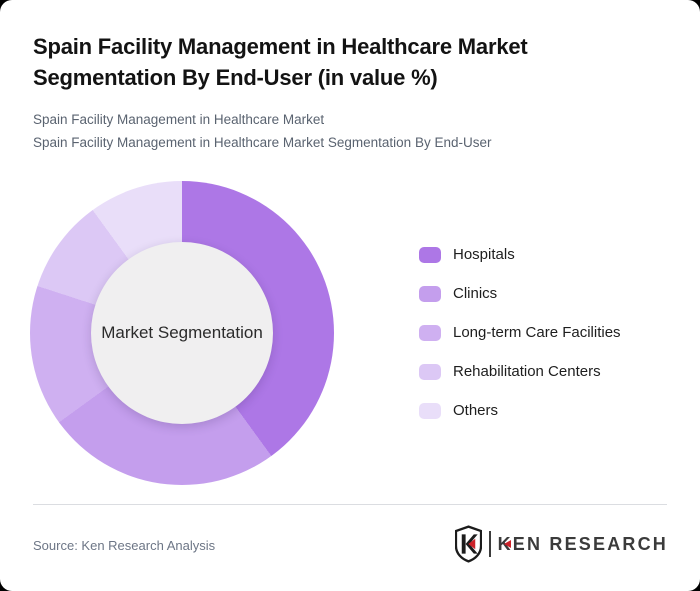 The height and width of the screenshot is (591, 700). What do you see at coordinates (520, 293) in the screenshot?
I see `legend-item-clinics: Clinics` at bounding box center [520, 293].